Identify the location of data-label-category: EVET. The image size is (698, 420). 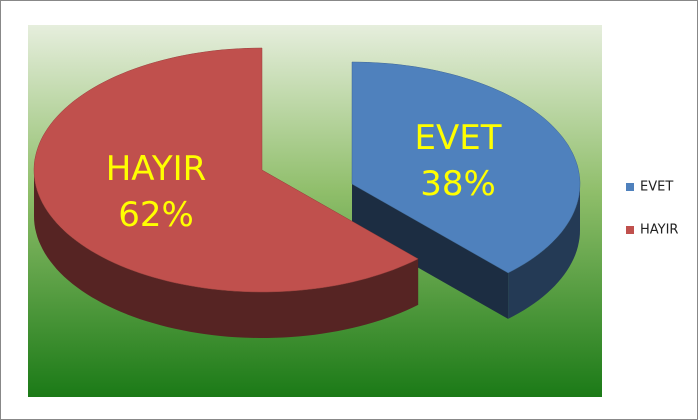
(458, 138).